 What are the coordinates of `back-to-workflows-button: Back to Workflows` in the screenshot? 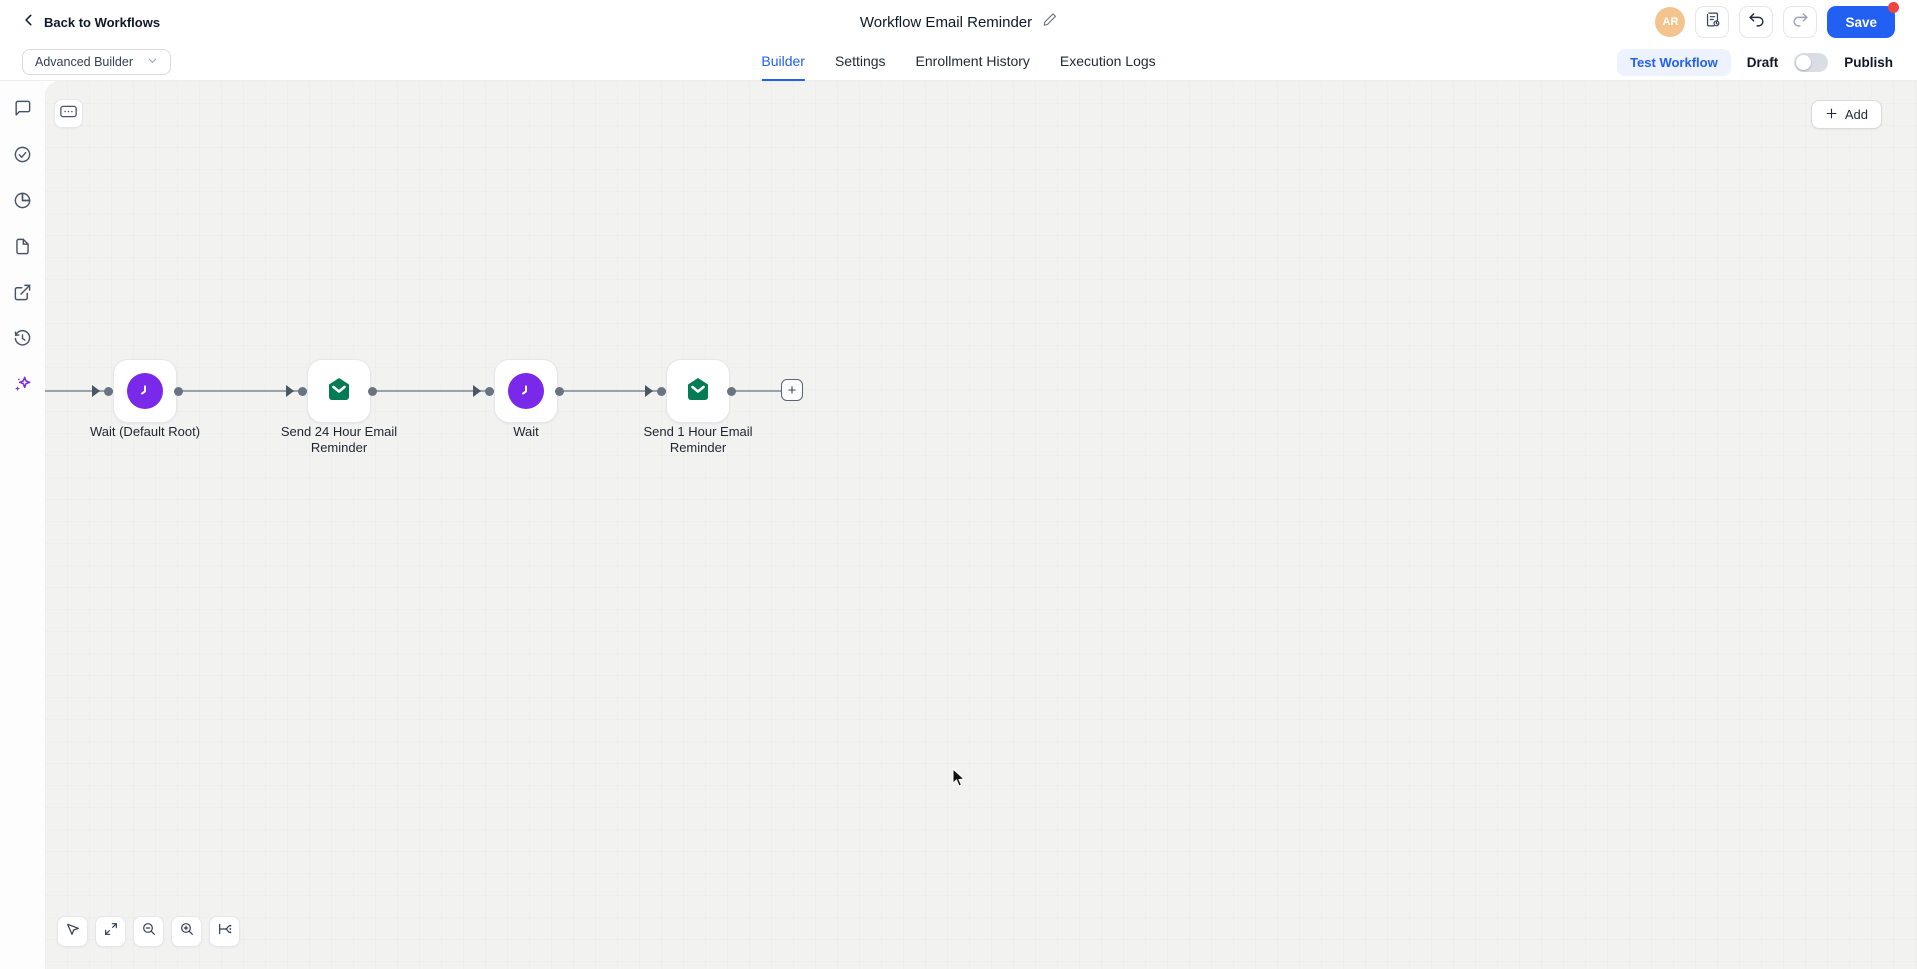 It's located at (91, 22).